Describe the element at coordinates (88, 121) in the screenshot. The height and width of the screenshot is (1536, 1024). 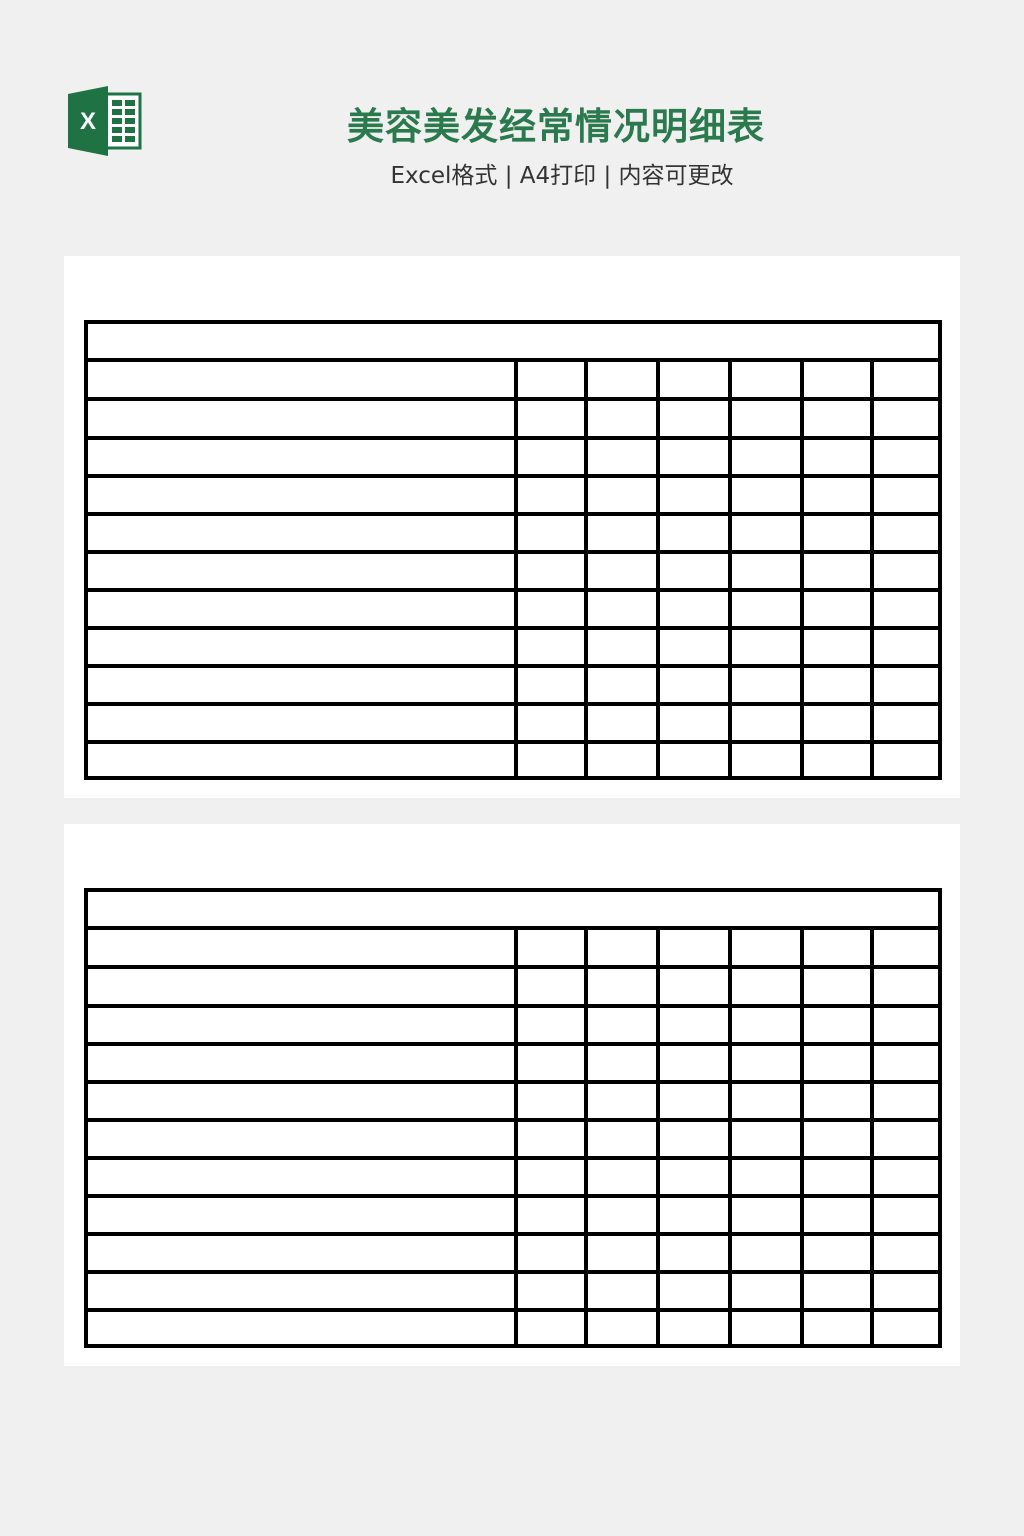
I see `svg-text: X` at that location.